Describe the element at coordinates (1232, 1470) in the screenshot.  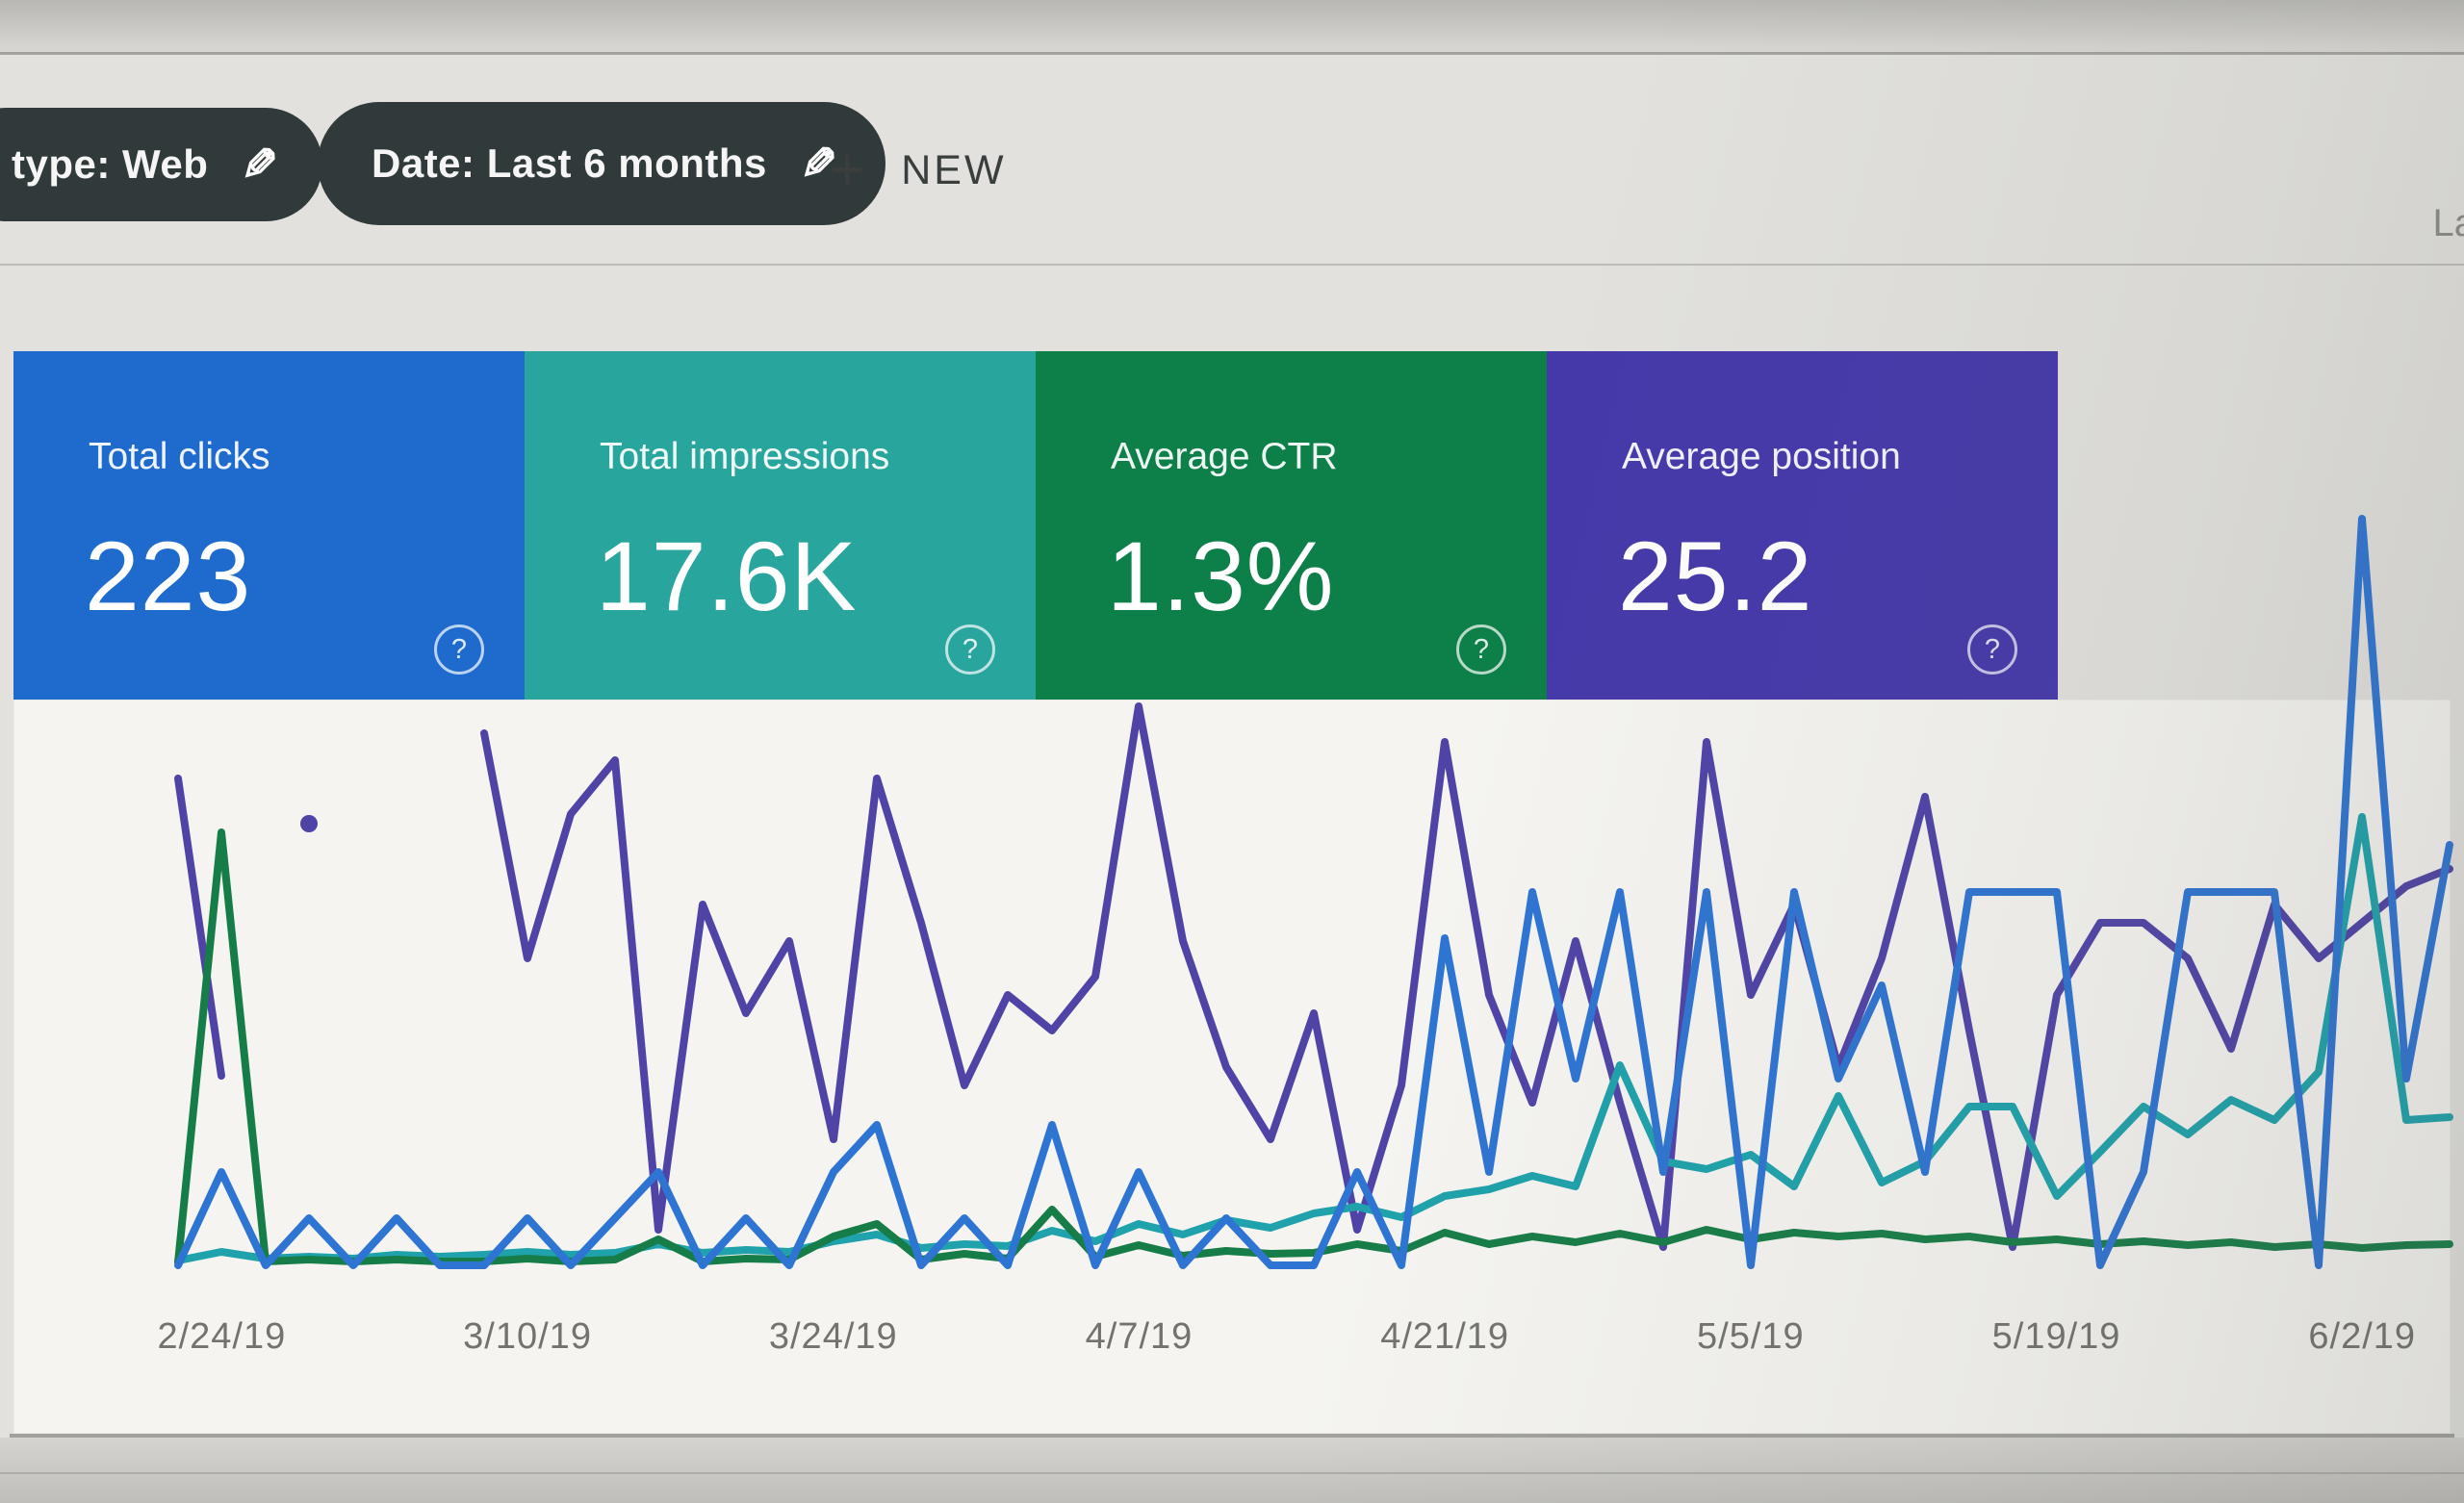
I see `page-bottom-strip` at that location.